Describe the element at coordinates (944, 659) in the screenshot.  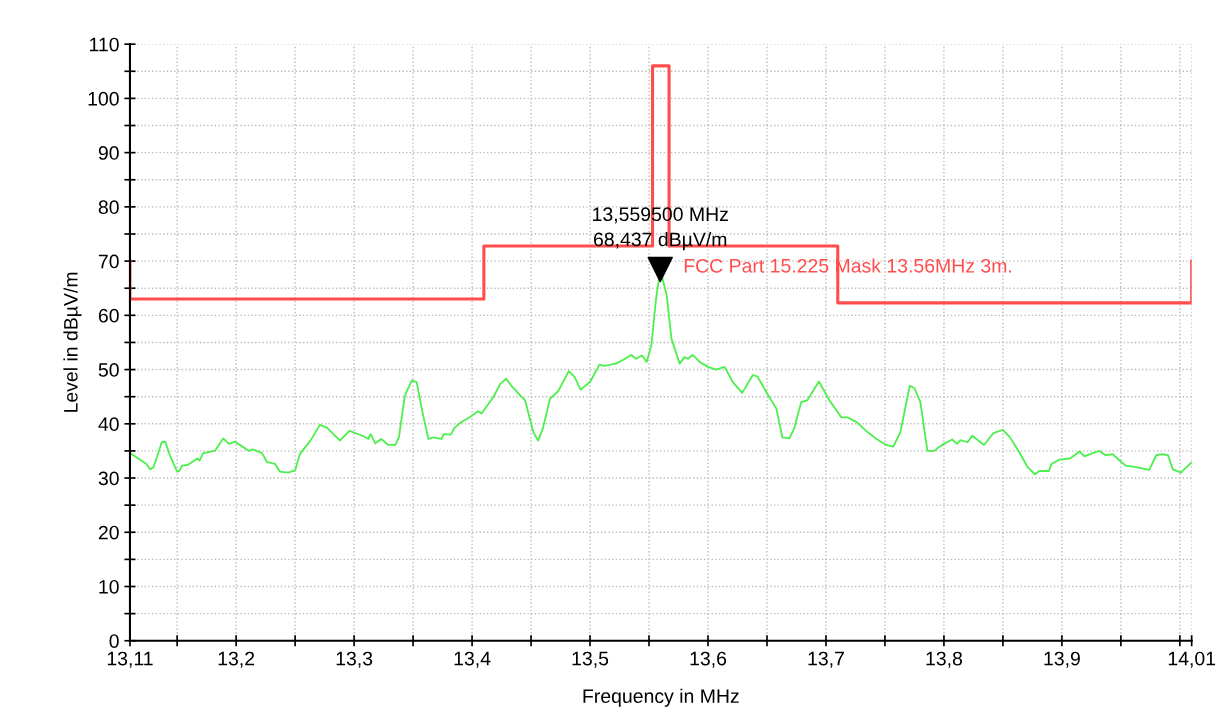
I see `x-tick-label: 13,8` at that location.